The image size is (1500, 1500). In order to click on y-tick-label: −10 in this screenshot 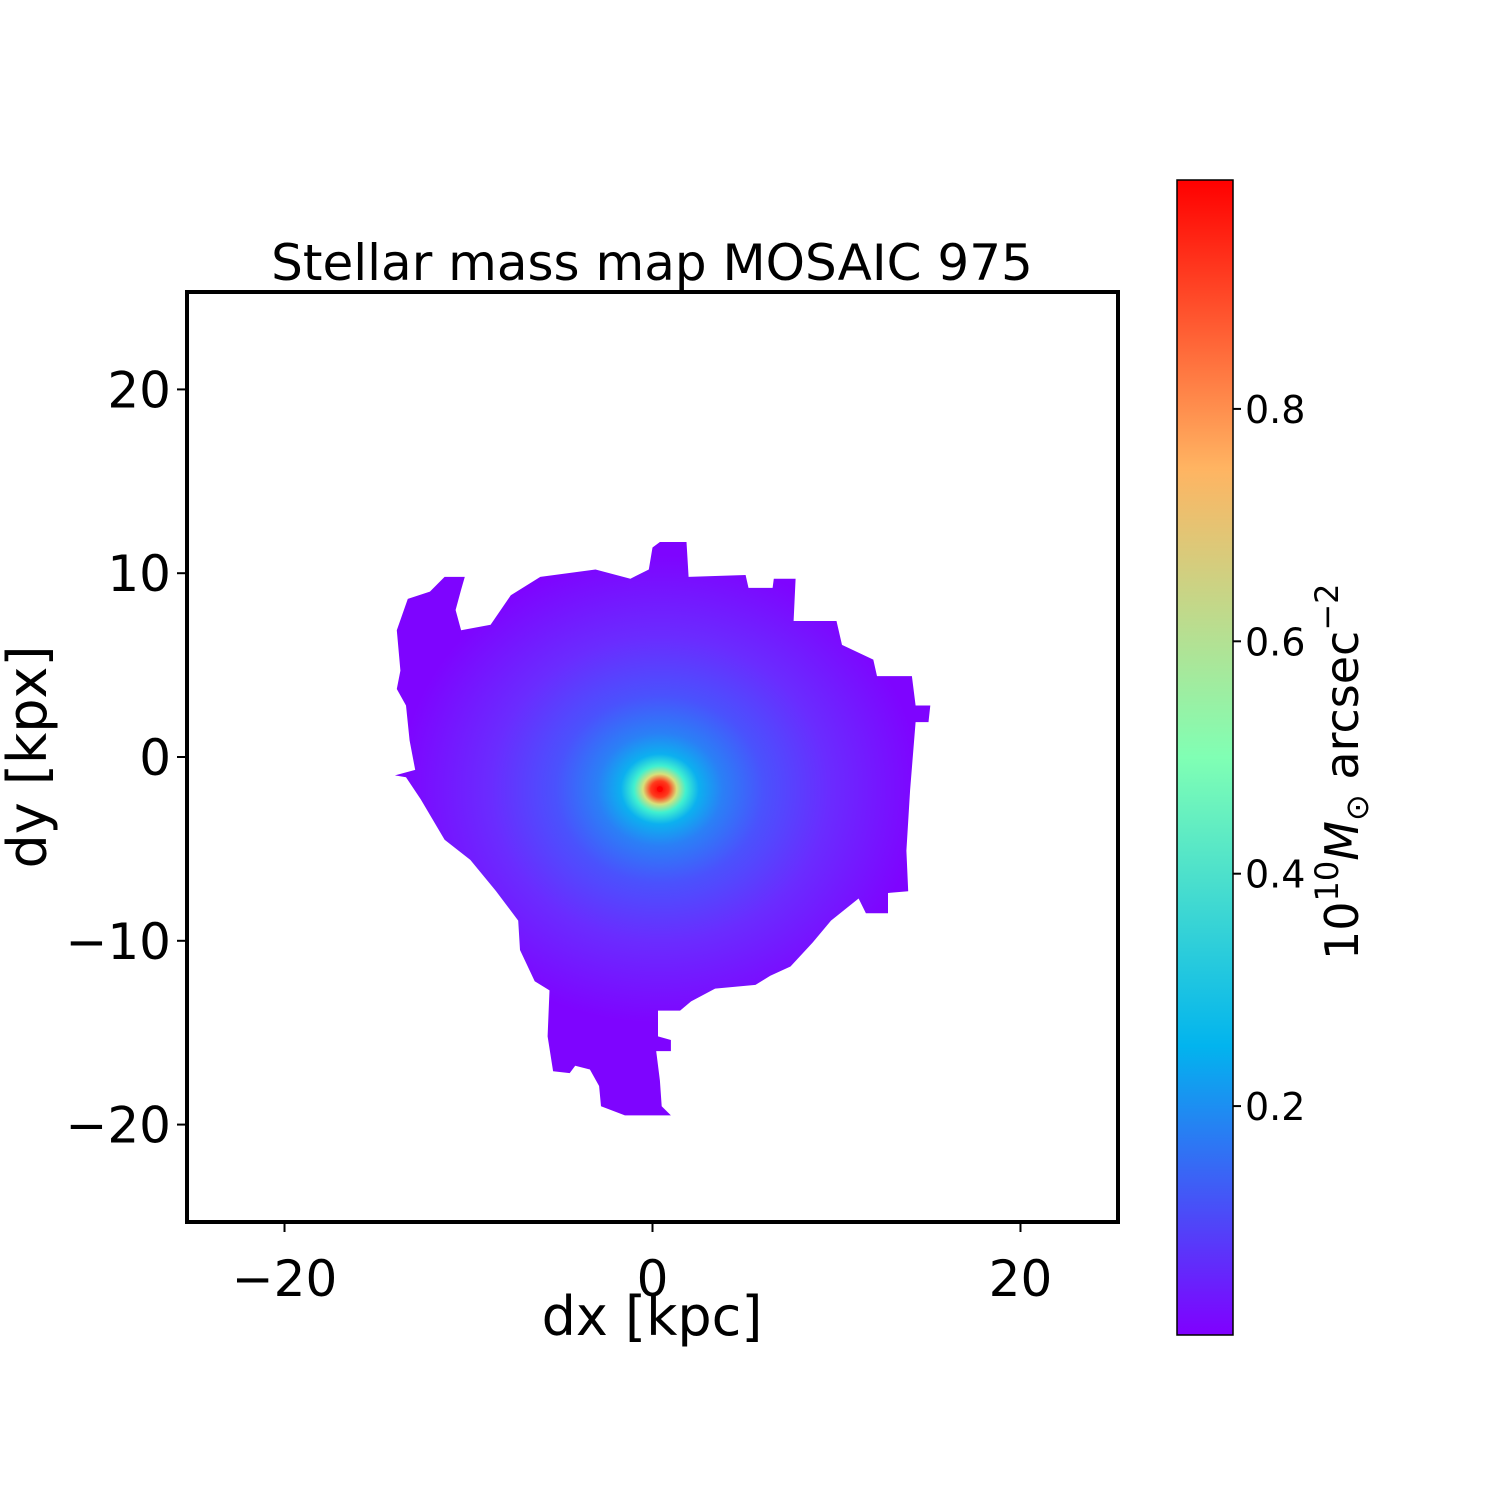, I will do `click(118, 942)`.